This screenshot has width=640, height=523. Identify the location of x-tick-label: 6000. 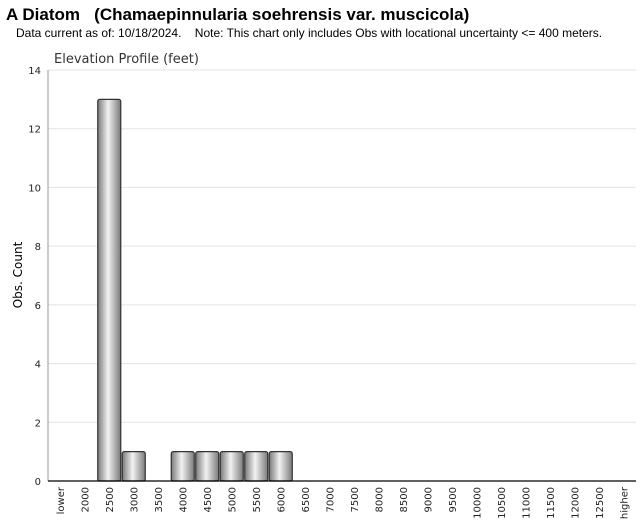
(281, 499).